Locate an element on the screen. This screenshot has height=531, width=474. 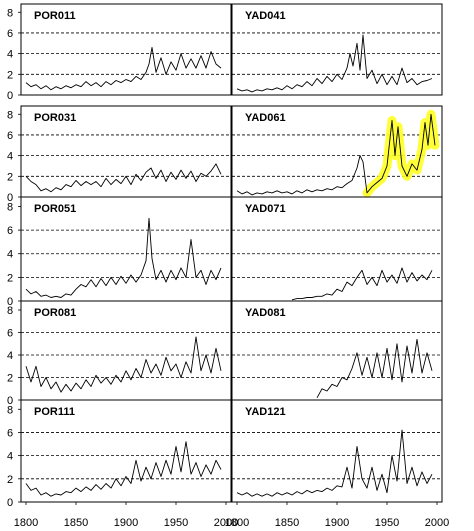
series-line-yad061 is located at coordinates (336, 154).